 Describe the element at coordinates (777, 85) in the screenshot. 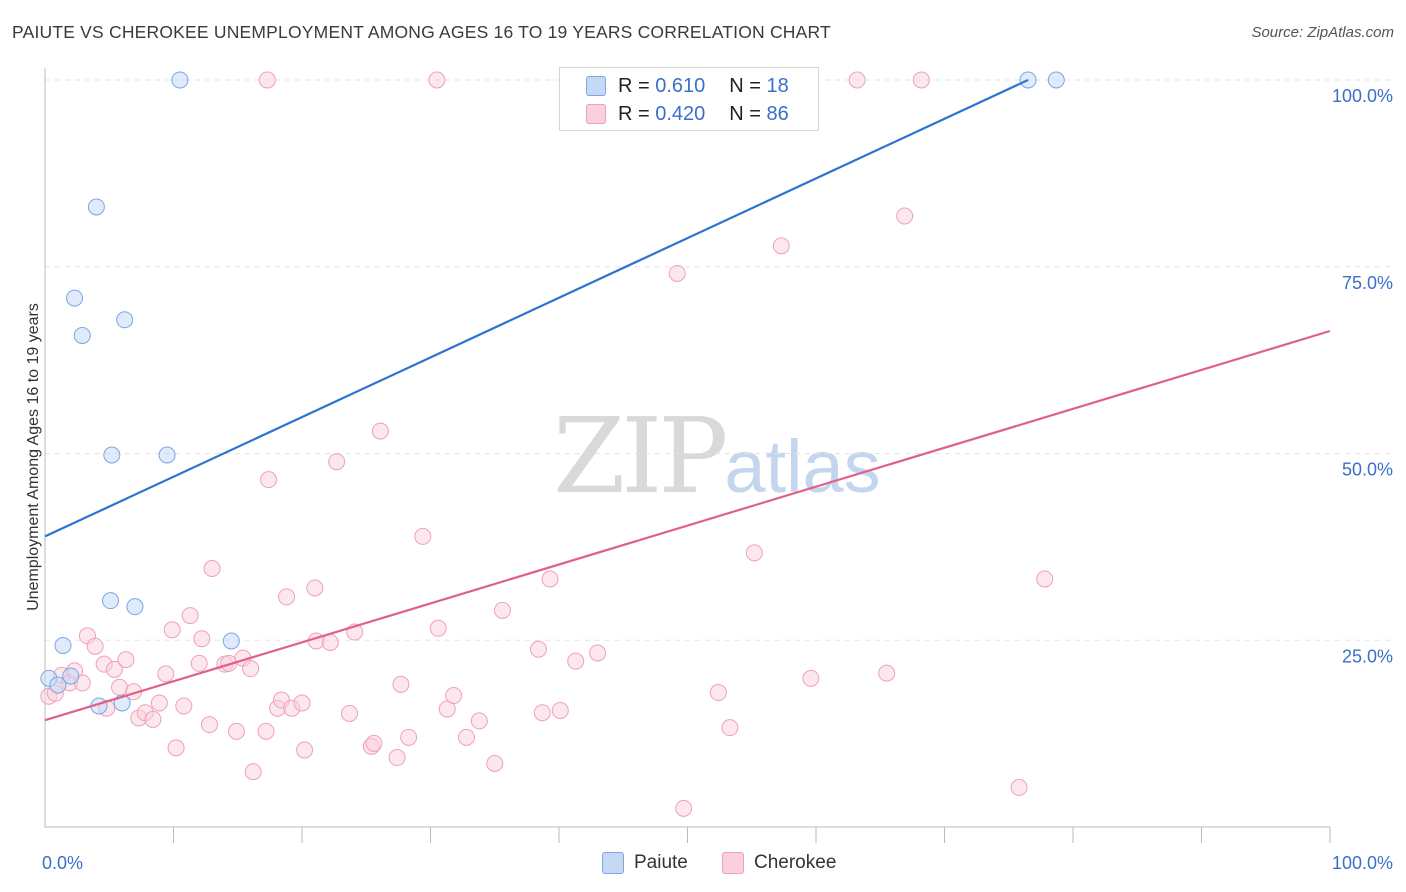

I see `paiute-n-value: 18` at that location.